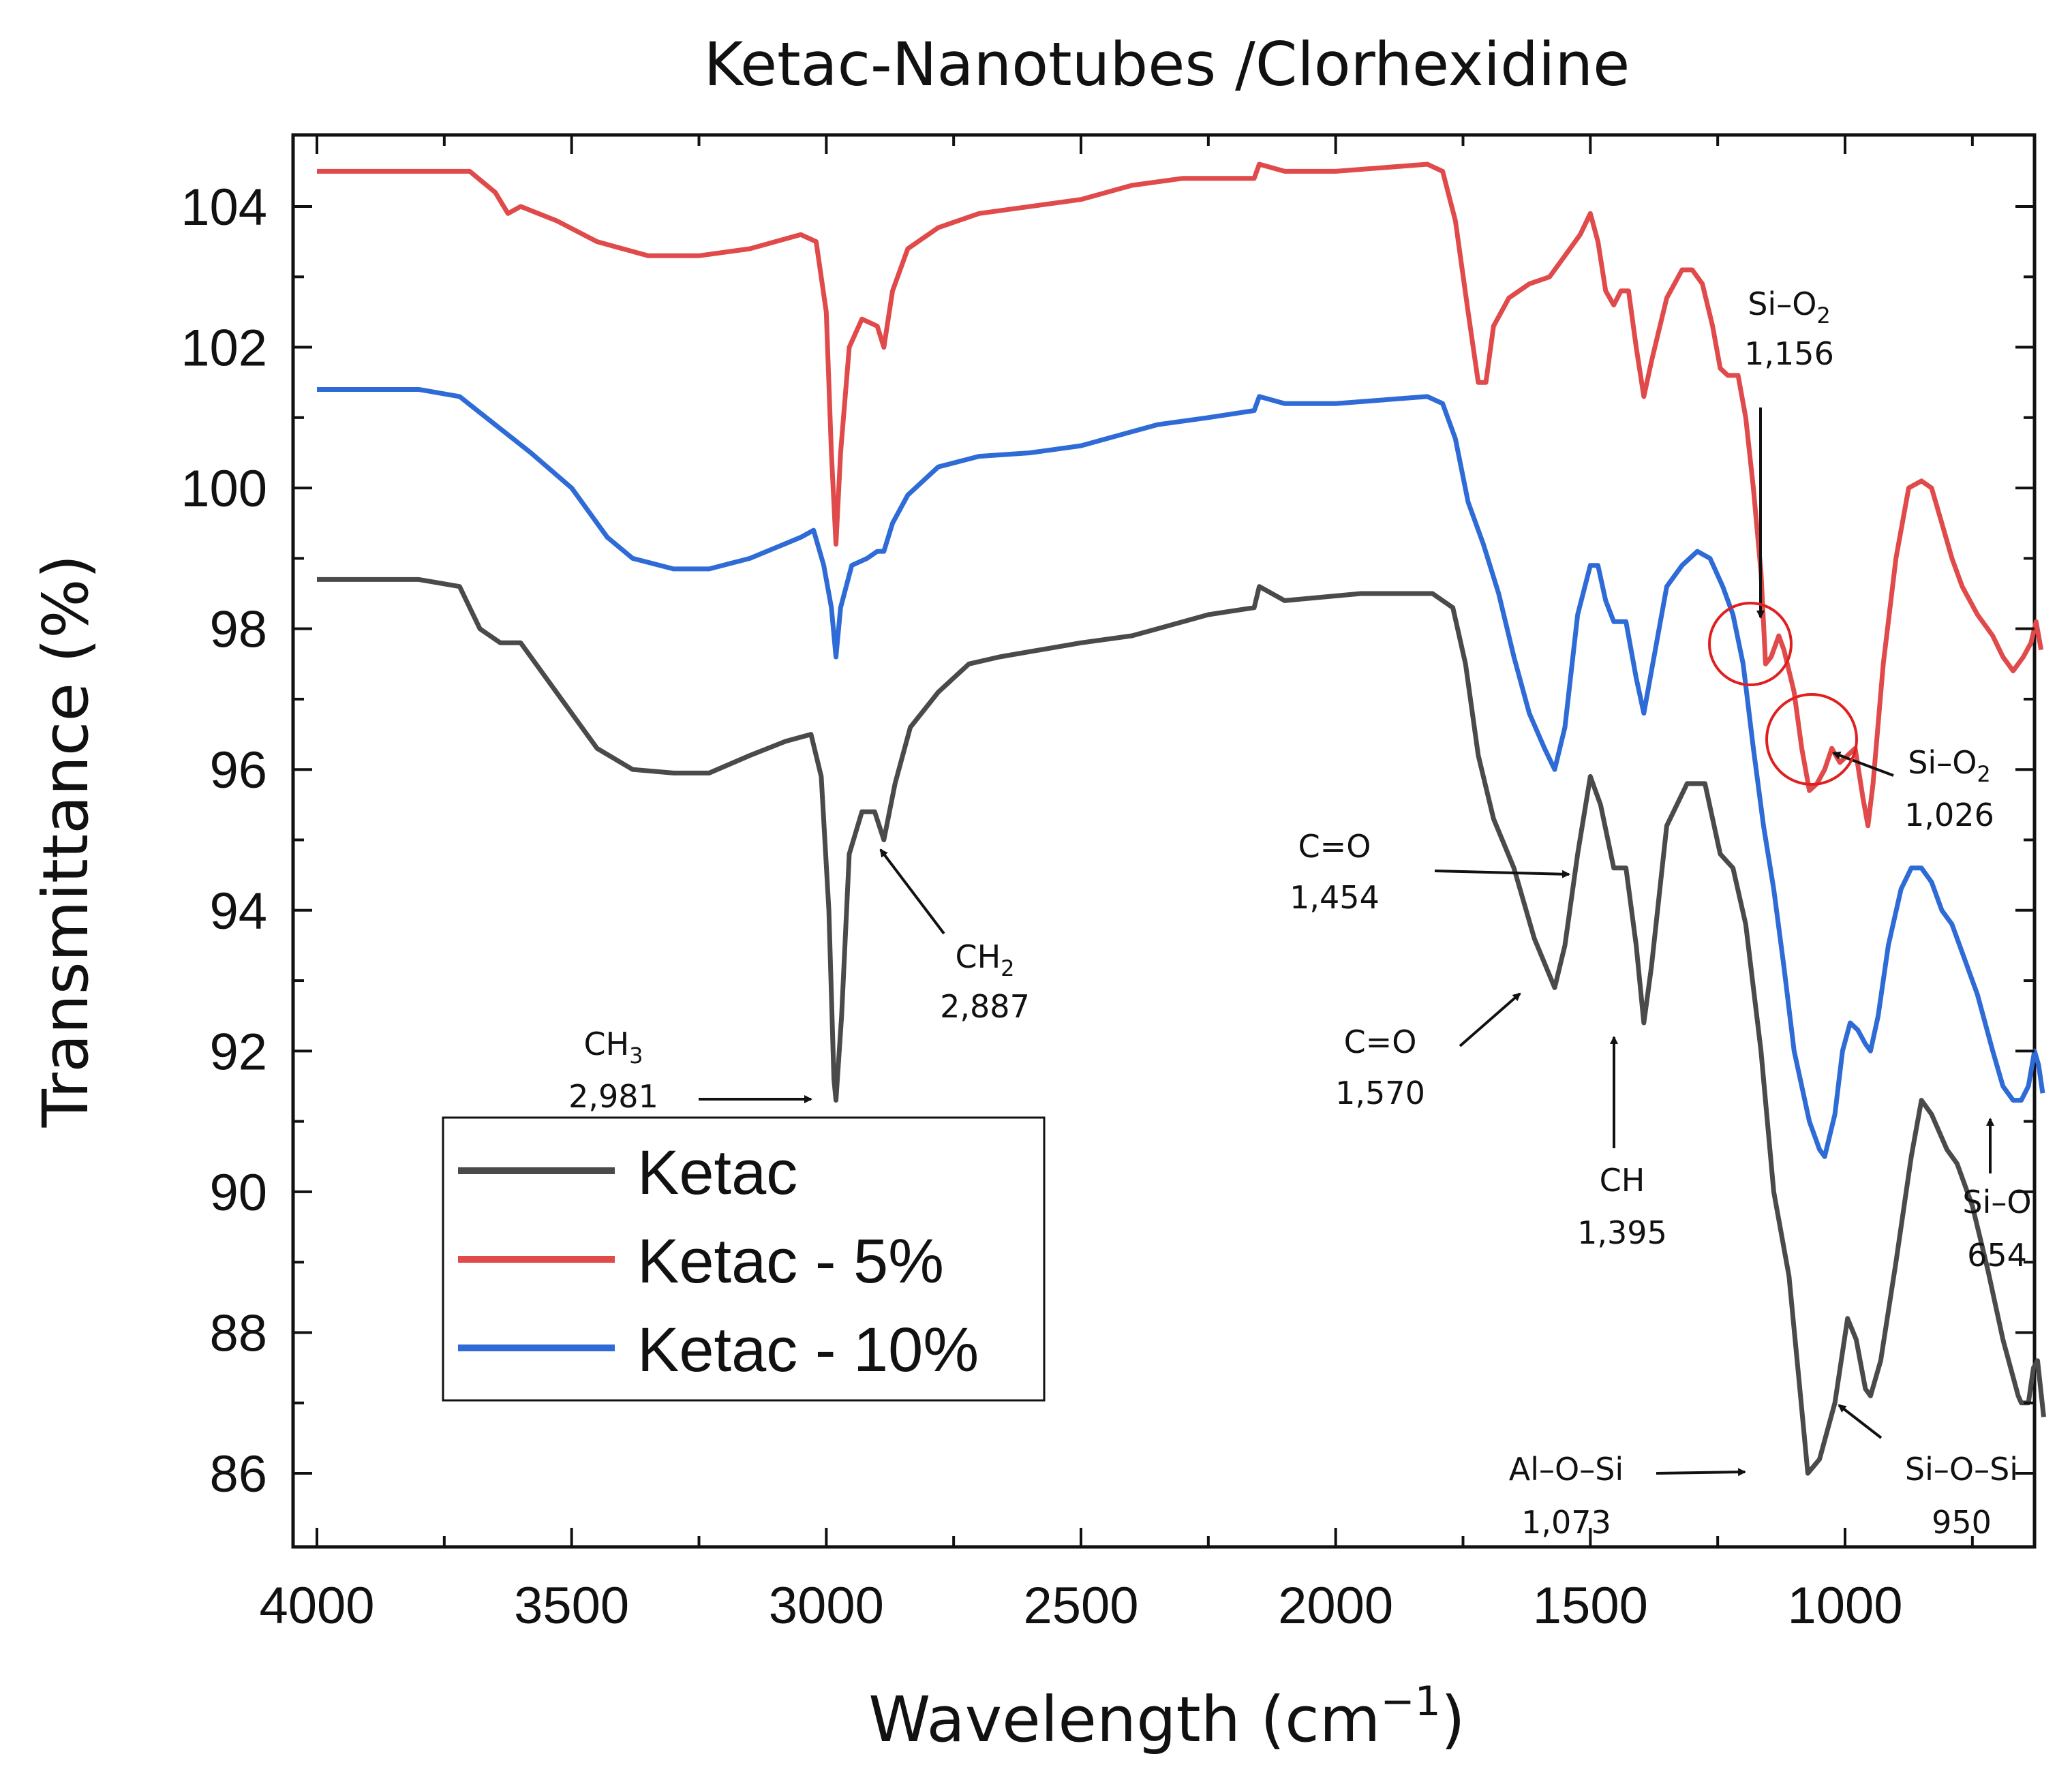 This screenshot has width=2072, height=1767. What do you see at coordinates (1167, 64) in the screenshot?
I see `chart-title: Ketac-Nanotubes /Clorhexidine` at bounding box center [1167, 64].